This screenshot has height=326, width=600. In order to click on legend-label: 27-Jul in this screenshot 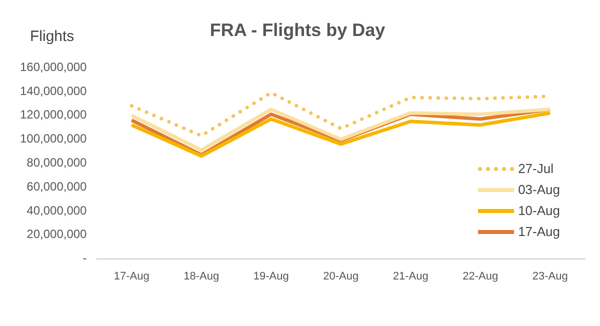, I will do `click(536, 168)`.